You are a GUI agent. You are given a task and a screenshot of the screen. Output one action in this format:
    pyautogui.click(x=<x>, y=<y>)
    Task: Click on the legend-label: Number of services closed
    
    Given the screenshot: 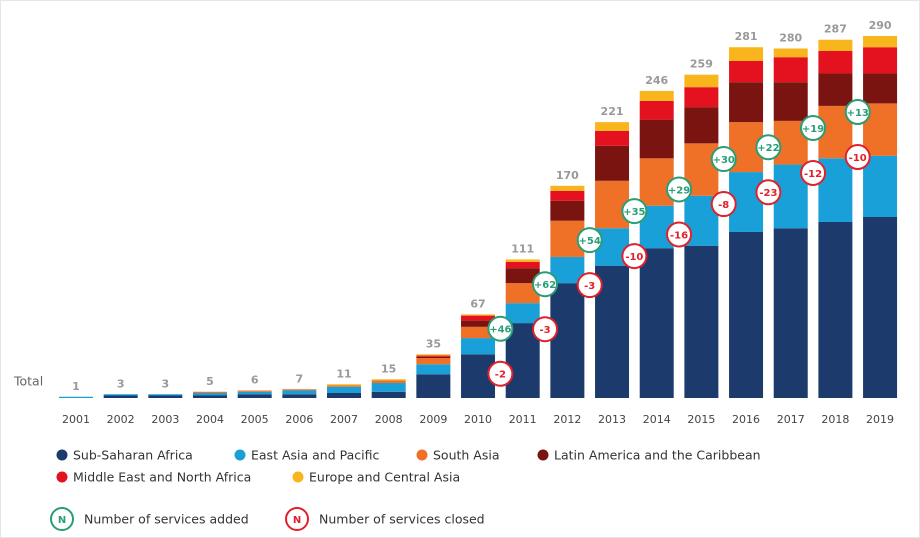 What is the action you would take?
    pyautogui.click(x=402, y=519)
    